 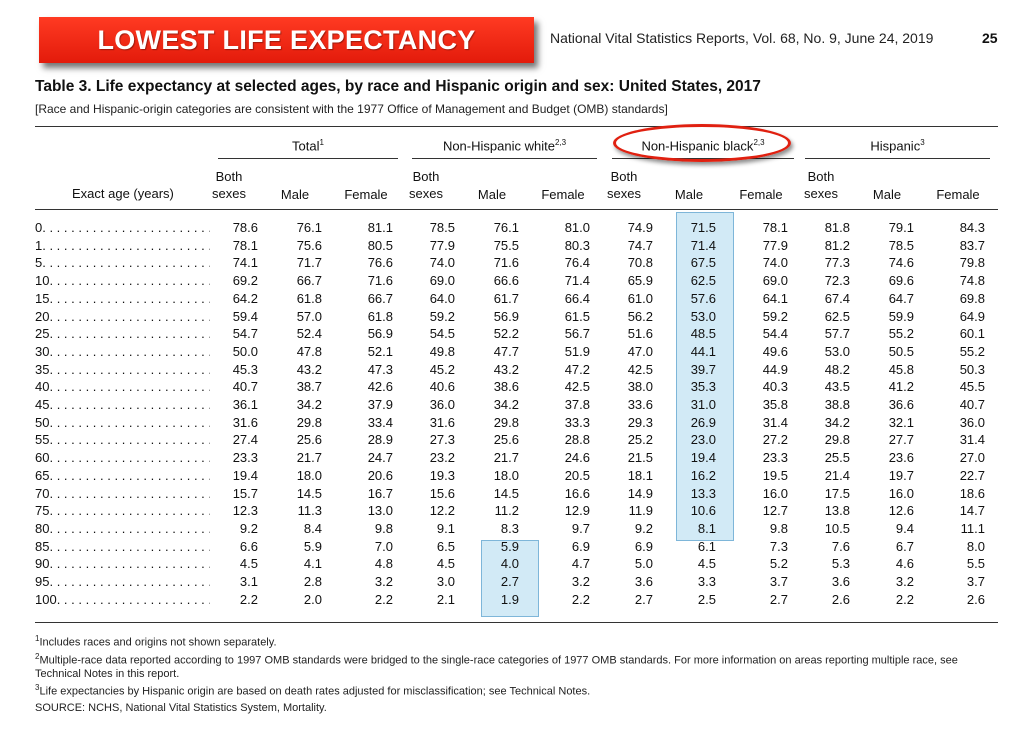 What do you see at coordinates (577, 387) in the screenshot?
I see `value-cell: 42.5` at bounding box center [577, 387].